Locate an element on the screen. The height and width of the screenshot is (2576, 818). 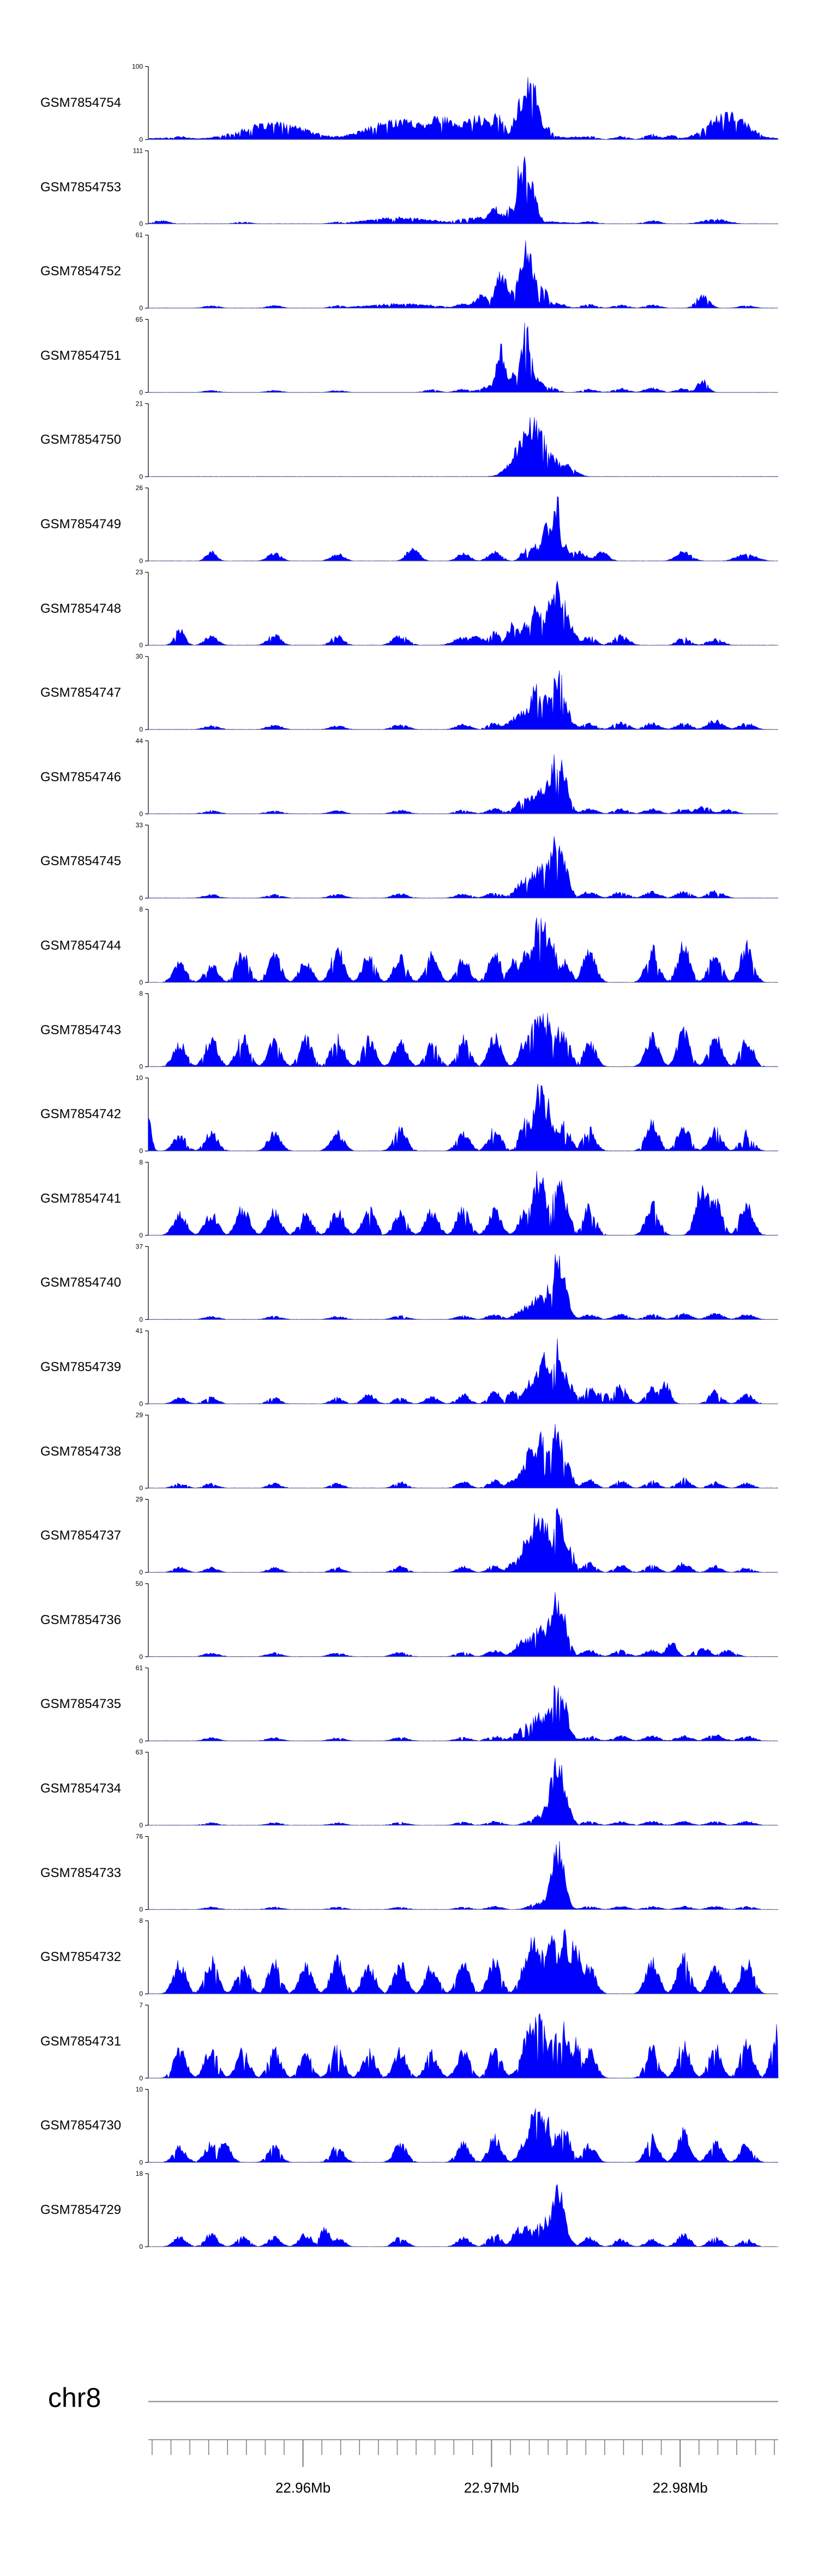
track-gsm7854731: 70 is located at coordinates (459, 2042).